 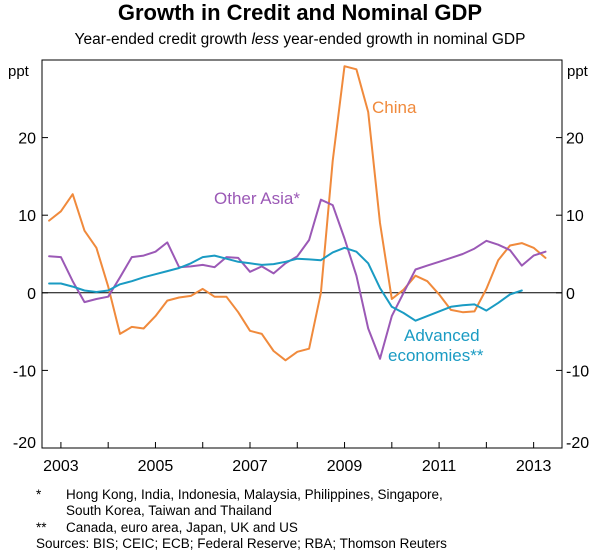 What do you see at coordinates (19, 71) in the screenshot?
I see `y-axis-label-left: ppt` at bounding box center [19, 71].